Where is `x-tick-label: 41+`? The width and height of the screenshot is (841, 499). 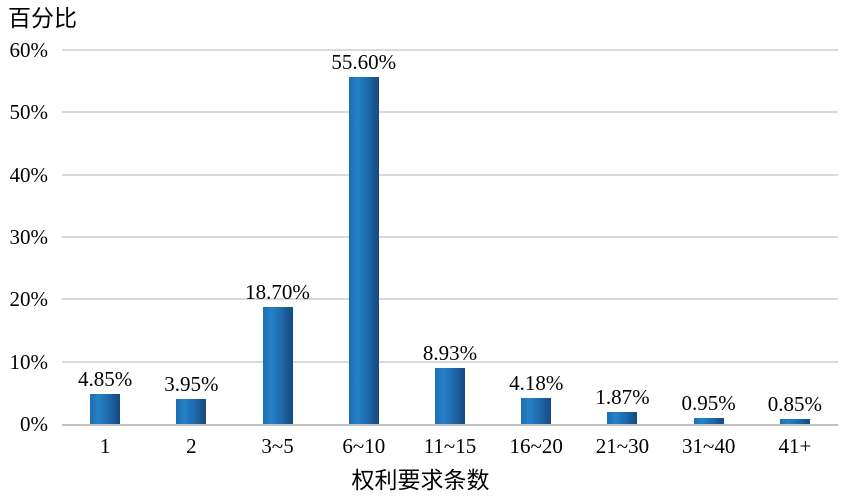
x-tick-label: 41+ is located at coordinates (795, 446).